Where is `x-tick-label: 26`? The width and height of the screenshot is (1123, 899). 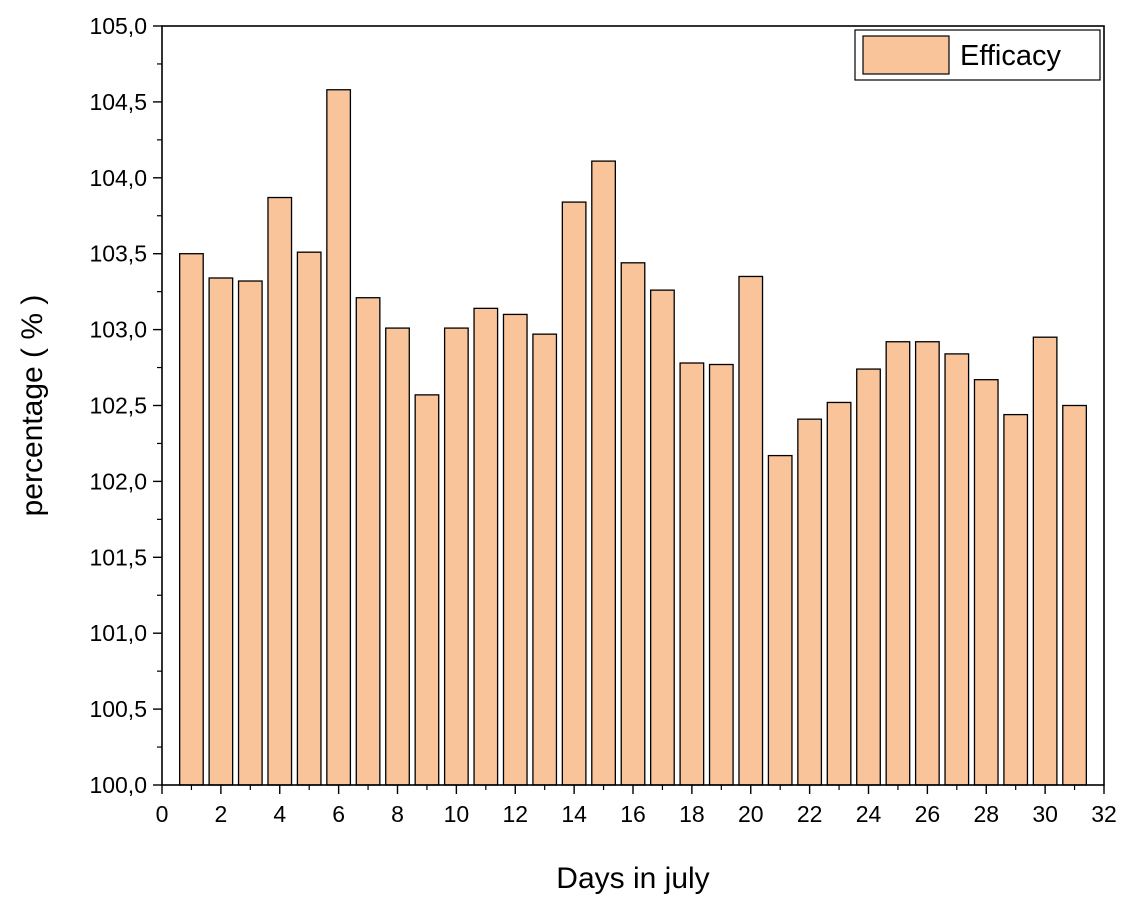 x-tick-label: 26 is located at coordinates (928, 814).